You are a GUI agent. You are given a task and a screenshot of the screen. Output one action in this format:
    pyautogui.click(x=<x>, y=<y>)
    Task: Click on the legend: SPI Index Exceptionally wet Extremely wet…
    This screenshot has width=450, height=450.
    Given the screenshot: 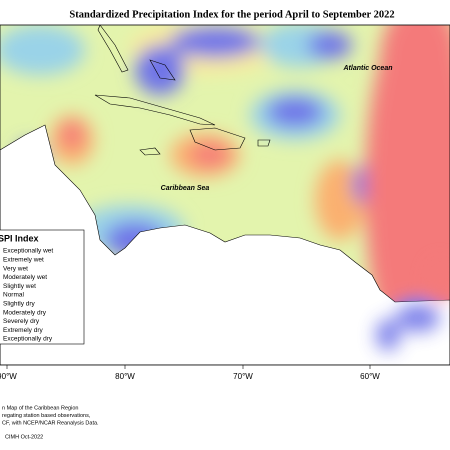 What is the action you would take?
    pyautogui.click(x=42, y=287)
    